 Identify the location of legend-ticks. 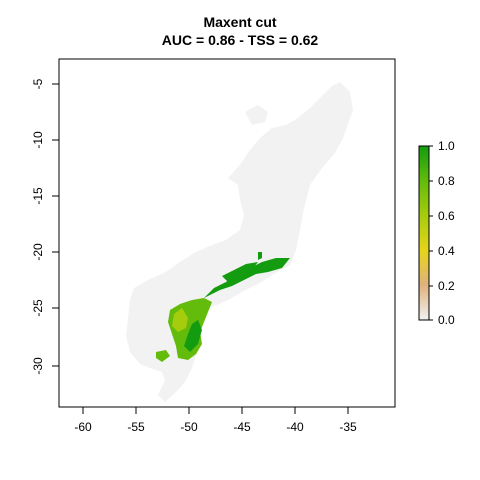
(431, 233).